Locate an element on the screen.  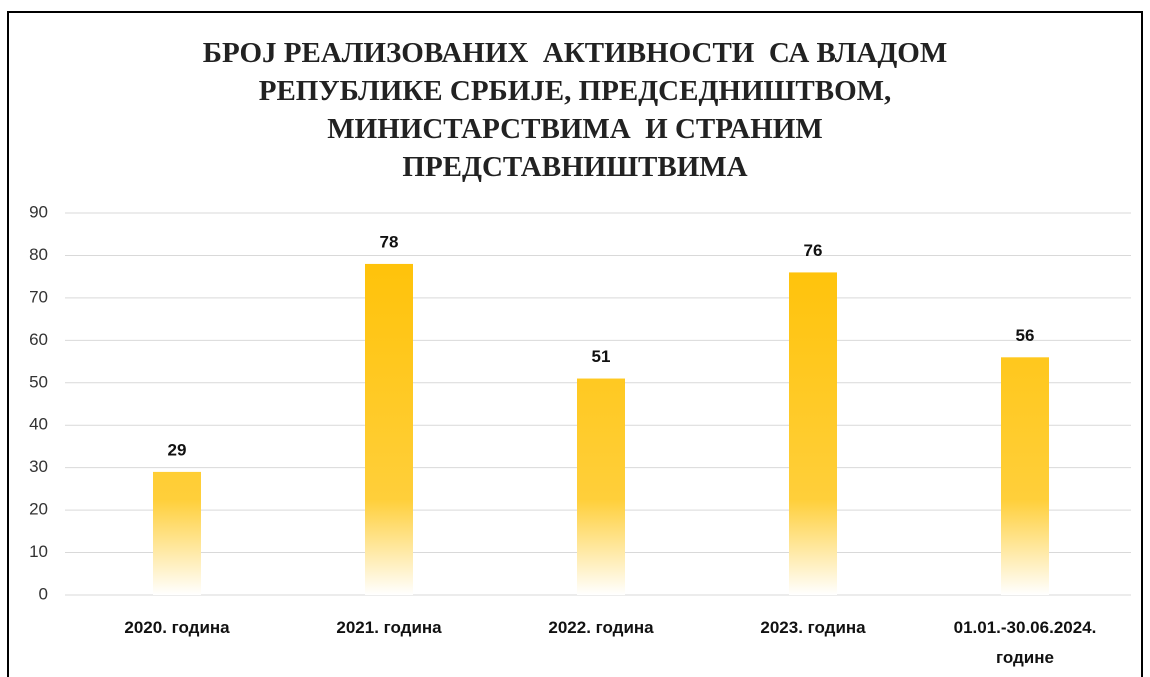
x-tick-label: 2021. година is located at coordinates (389, 627).